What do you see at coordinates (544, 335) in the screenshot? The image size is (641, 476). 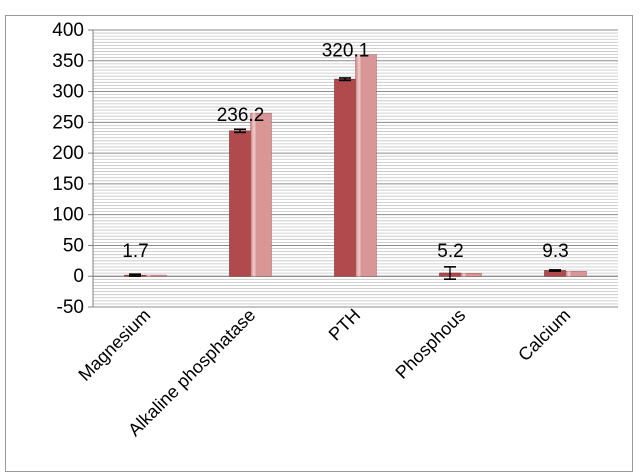 I see `category-label: Calcium` at bounding box center [544, 335].